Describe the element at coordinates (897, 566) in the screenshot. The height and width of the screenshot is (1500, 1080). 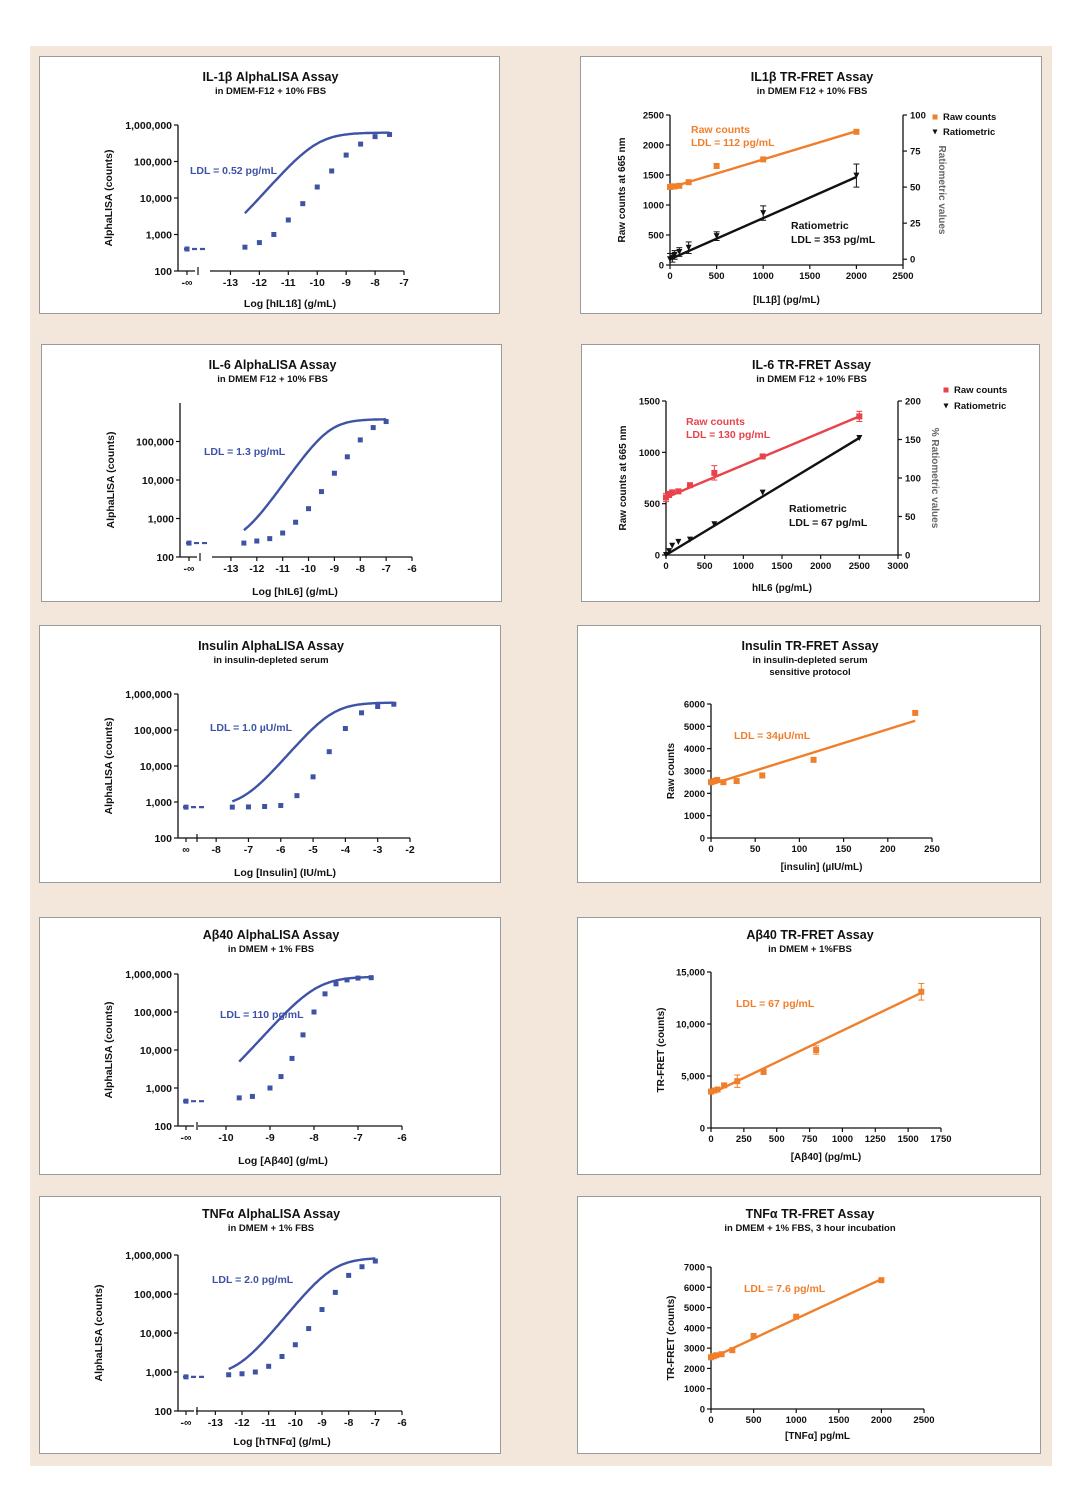
I see `x-tick-label: 3000` at that location.